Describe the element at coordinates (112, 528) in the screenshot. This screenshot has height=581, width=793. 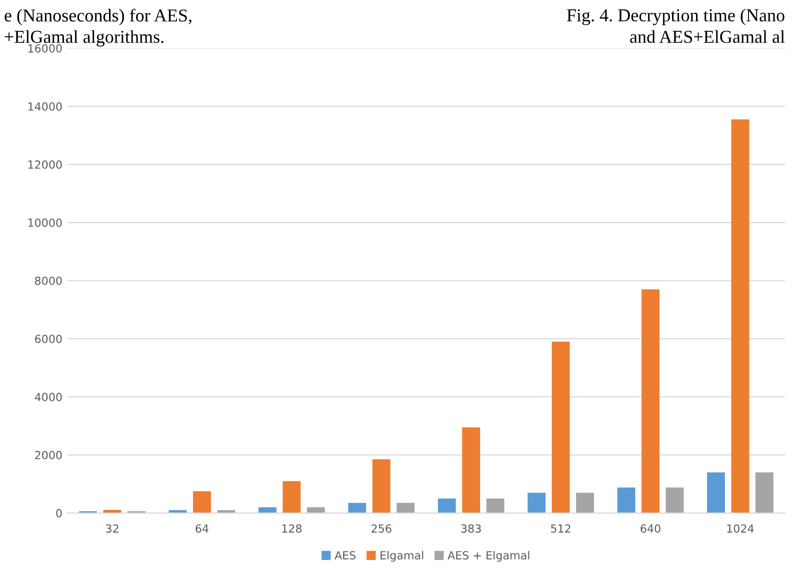
I see `x-tick-label: 32` at that location.